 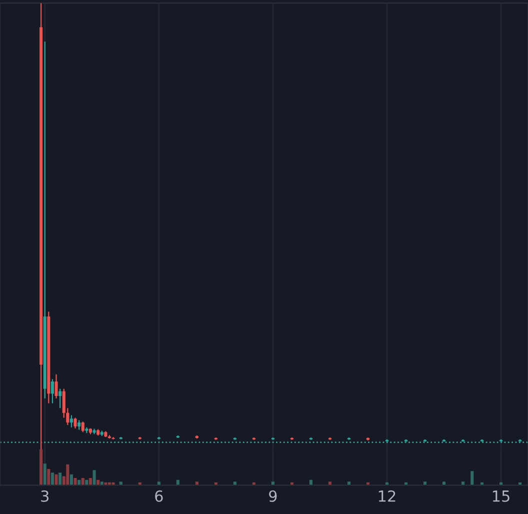 I want to click on x-tick-label: 3, so click(x=44, y=496).